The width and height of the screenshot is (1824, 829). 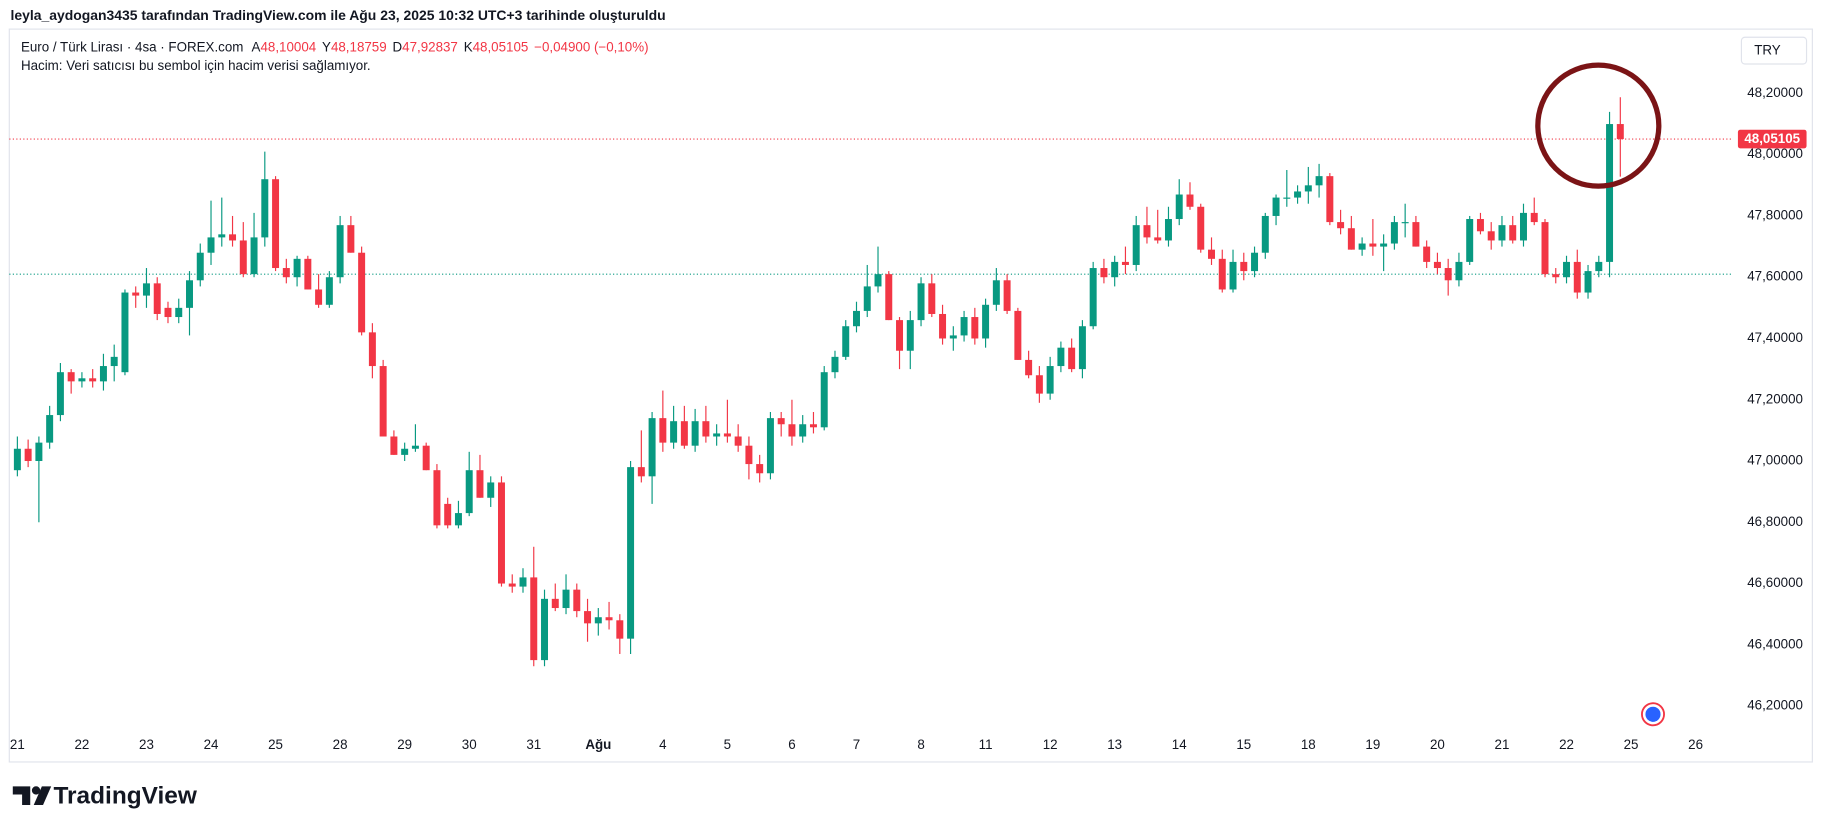 I want to click on logo-mark, so click(x=21, y=796).